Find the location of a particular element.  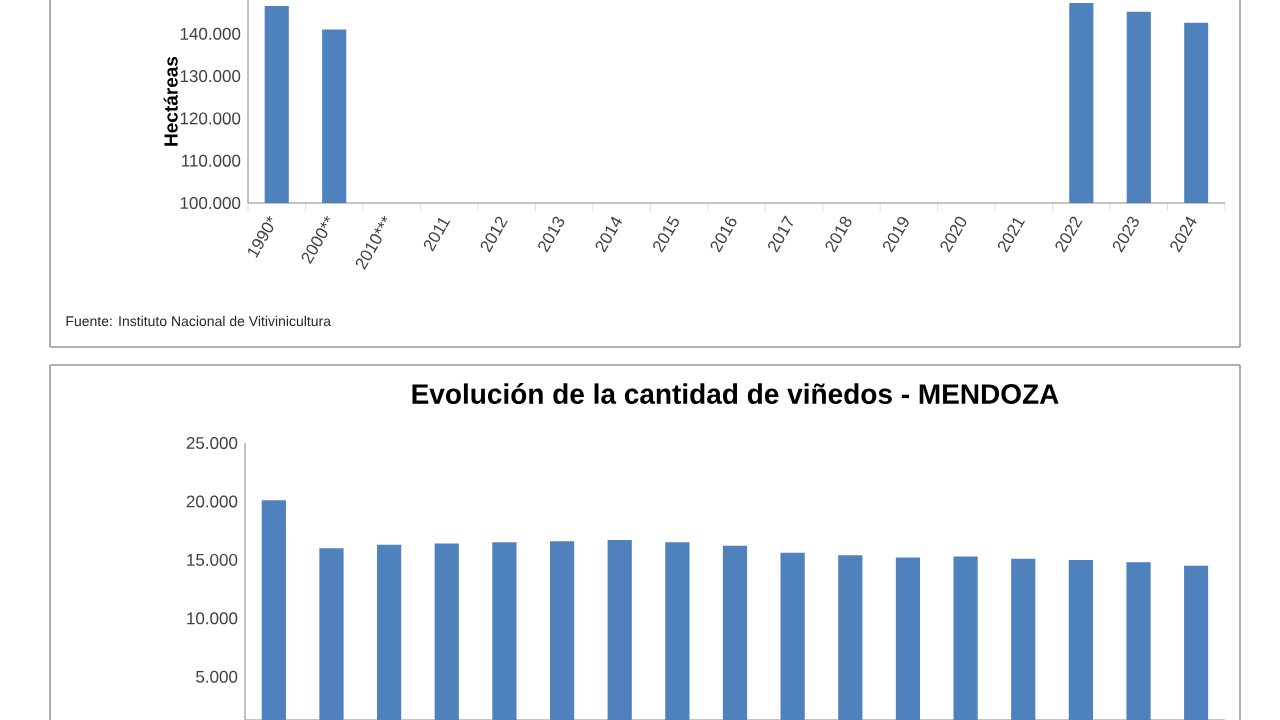

y-tick-label: 110.000 is located at coordinates (211, 160).